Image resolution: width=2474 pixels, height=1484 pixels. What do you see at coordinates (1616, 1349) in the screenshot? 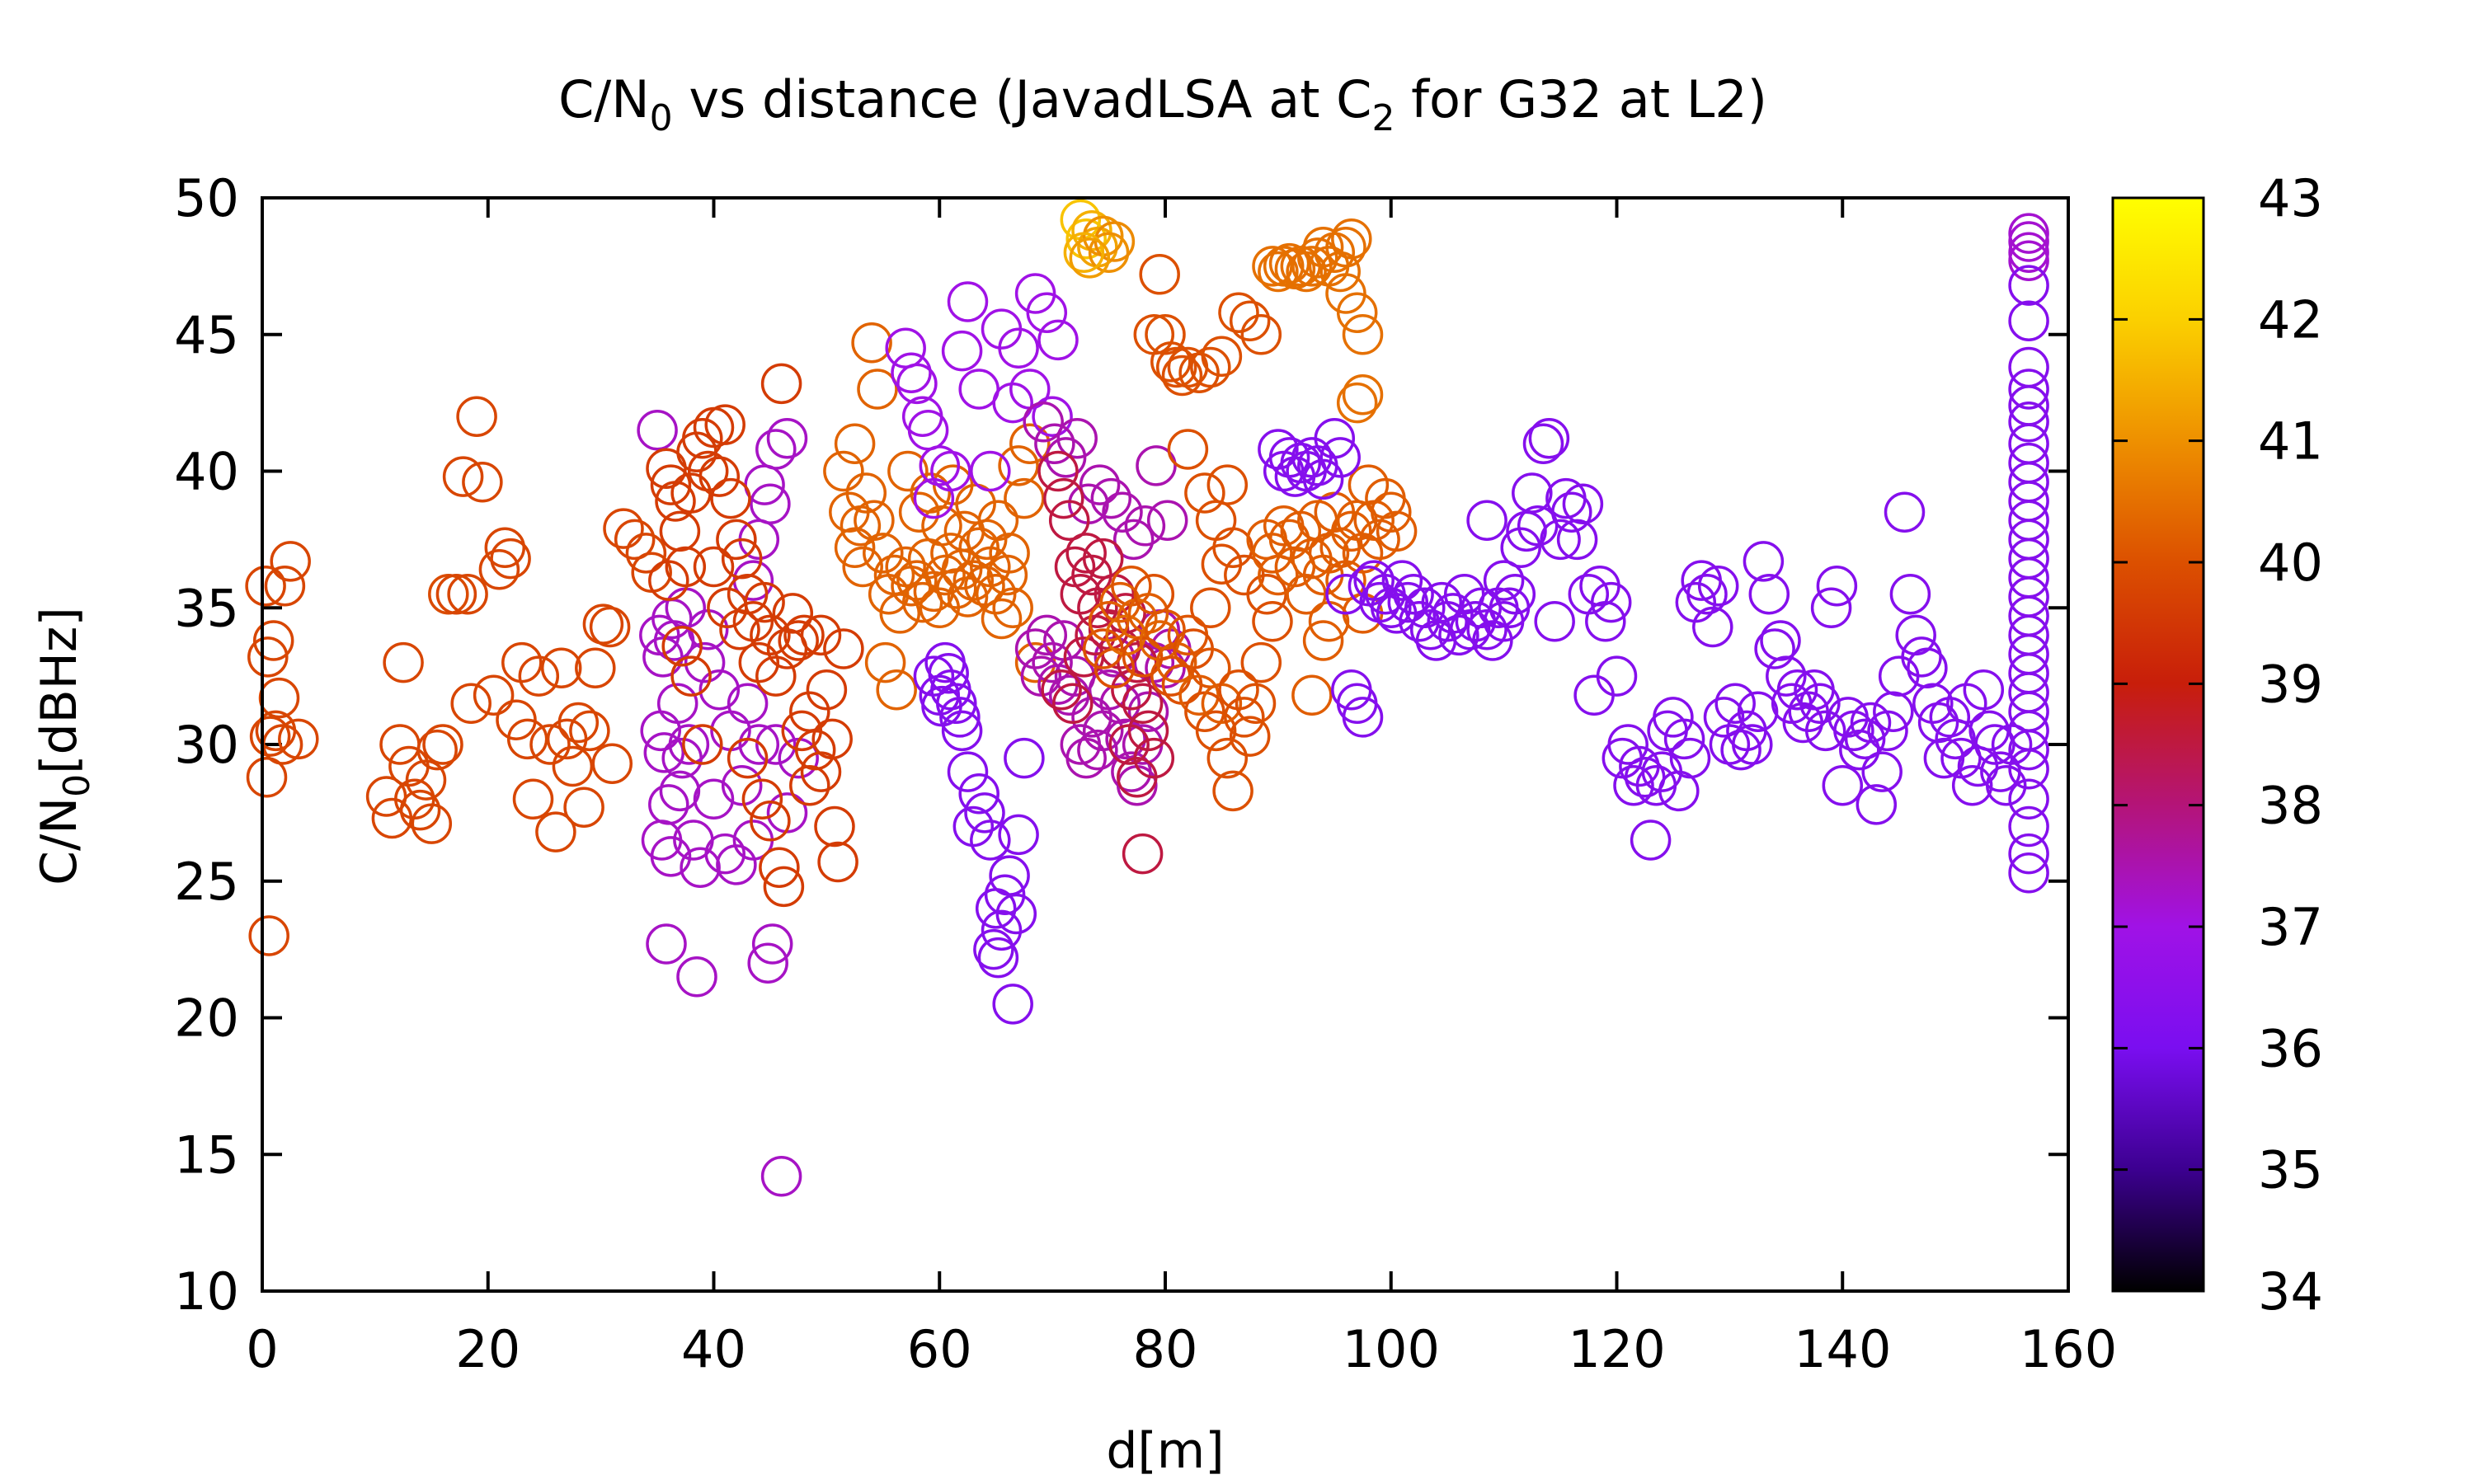
I see `x-tick-label: 120` at bounding box center [1616, 1349].